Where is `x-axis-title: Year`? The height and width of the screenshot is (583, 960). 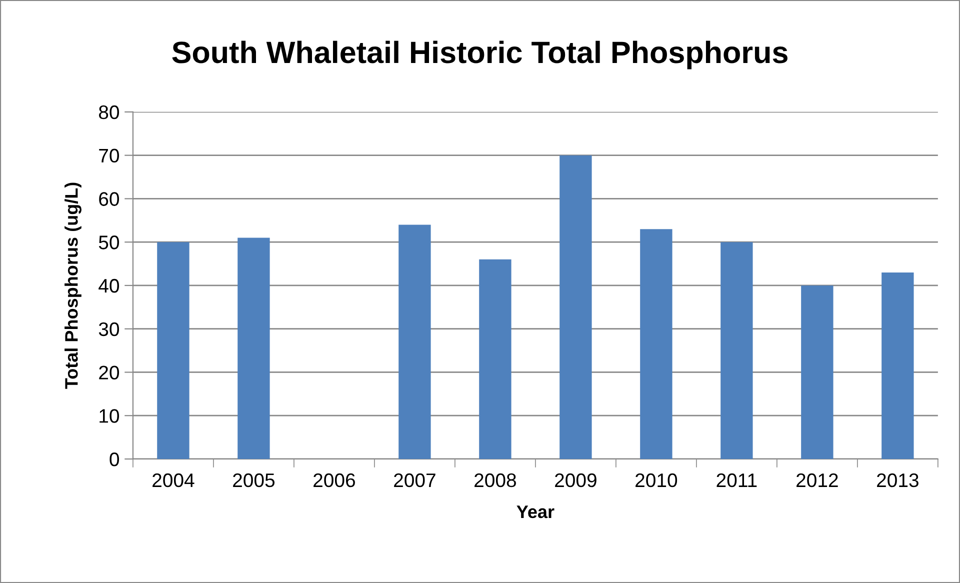 x-axis-title: Year is located at coordinates (535, 512).